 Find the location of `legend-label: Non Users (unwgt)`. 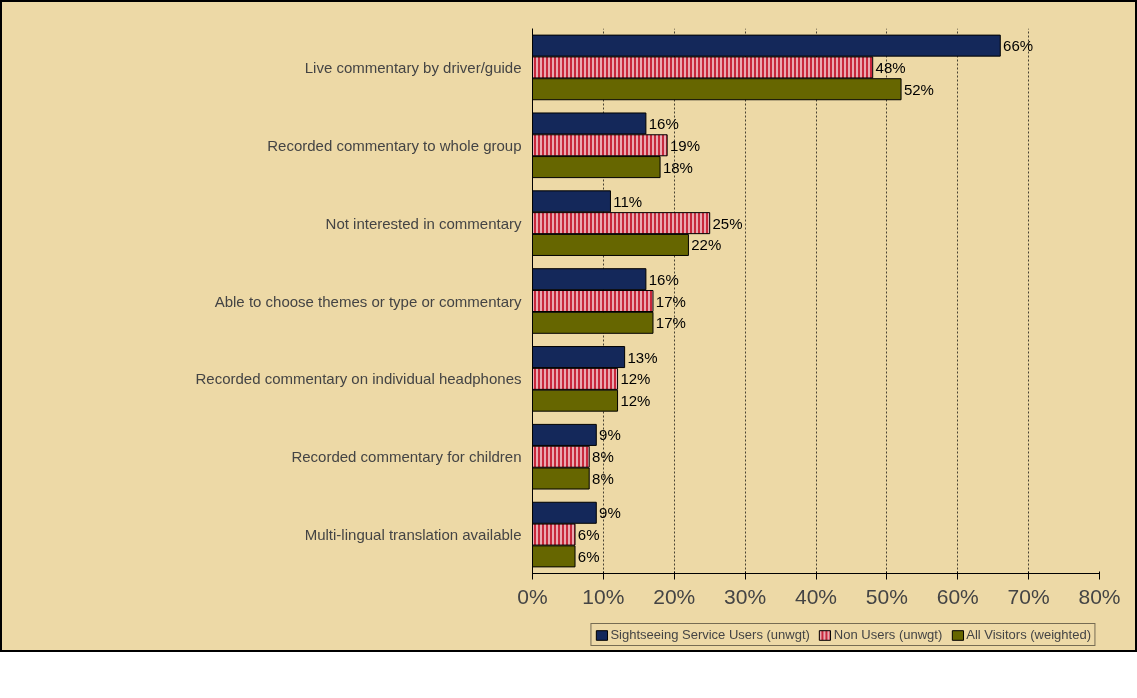

legend-label: Non Users (unwgt) is located at coordinates (888, 634).